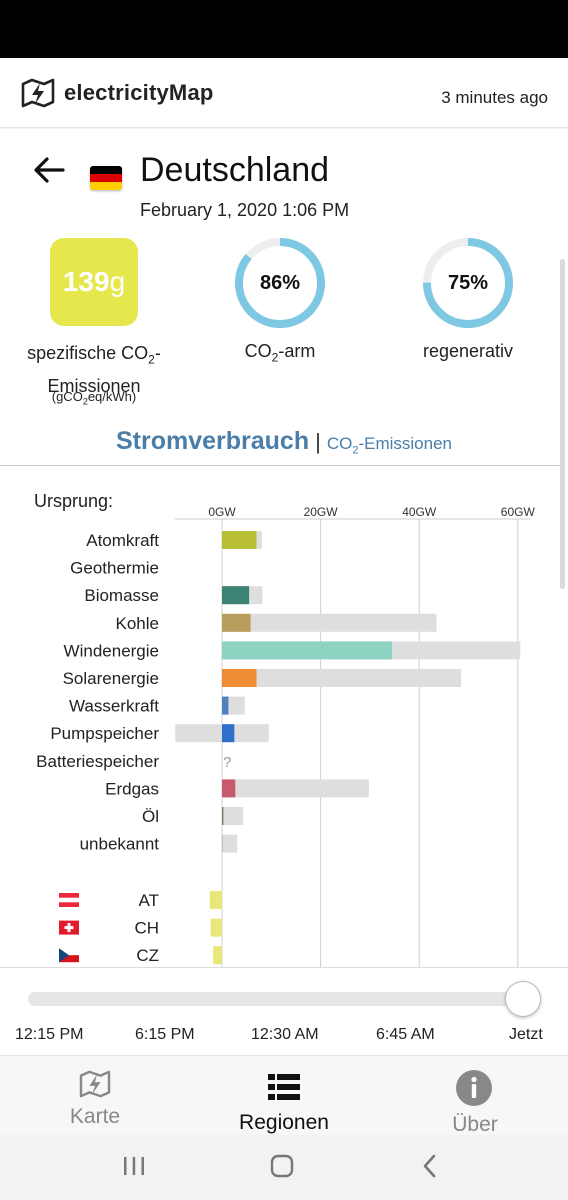 The width and height of the screenshot is (568, 1200). Describe the element at coordinates (297, 351) in the screenshot. I see `low-carbon-text-2: -arm` at that location.